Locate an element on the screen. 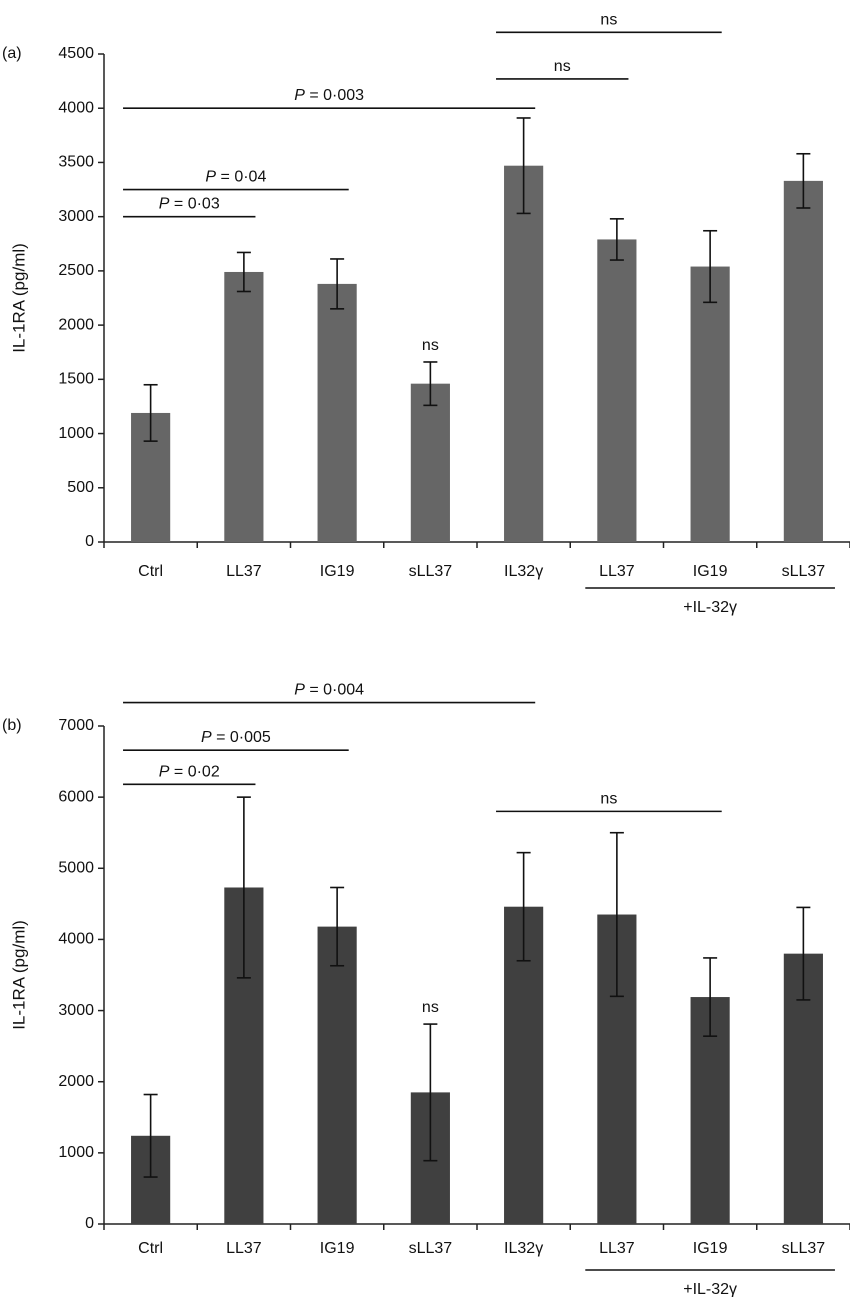 The image size is (850, 1297). y-tick-label: 4500 is located at coordinates (76, 53).